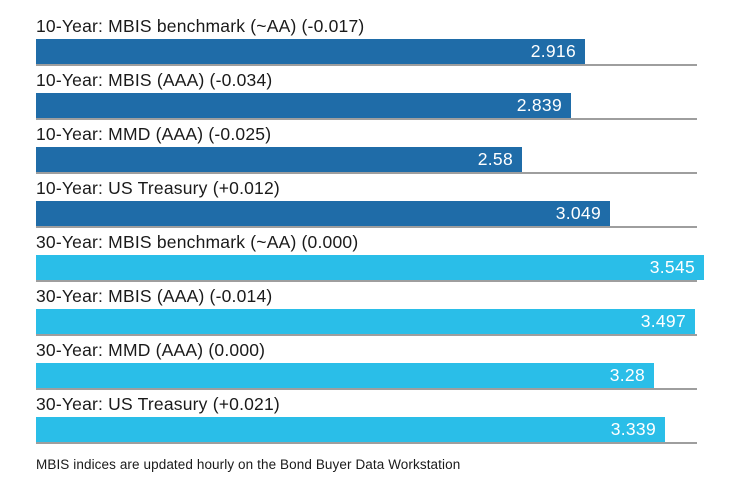 This screenshot has height=490, width=740. I want to click on bar-row: 10-Year: MMD (AAA) (-0.025) 2.58, so click(366, 147).